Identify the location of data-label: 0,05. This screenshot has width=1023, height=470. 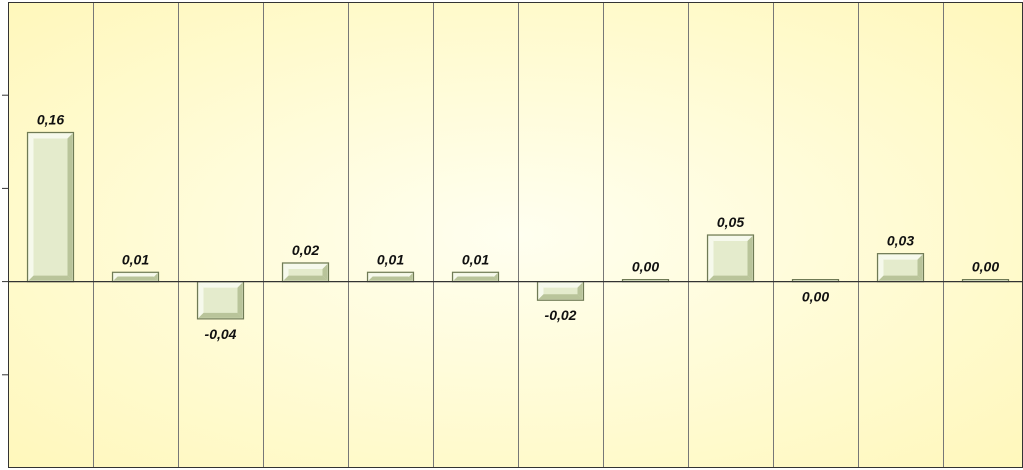
(730, 222).